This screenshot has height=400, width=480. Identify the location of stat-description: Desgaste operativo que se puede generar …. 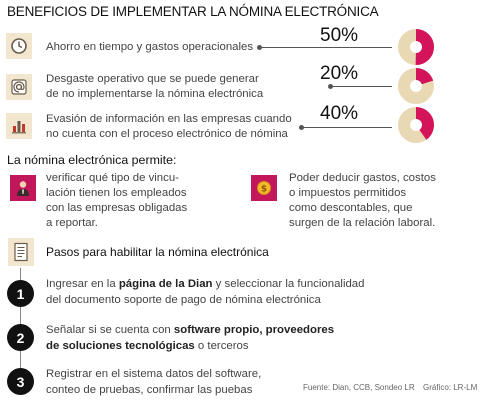
(155, 86).